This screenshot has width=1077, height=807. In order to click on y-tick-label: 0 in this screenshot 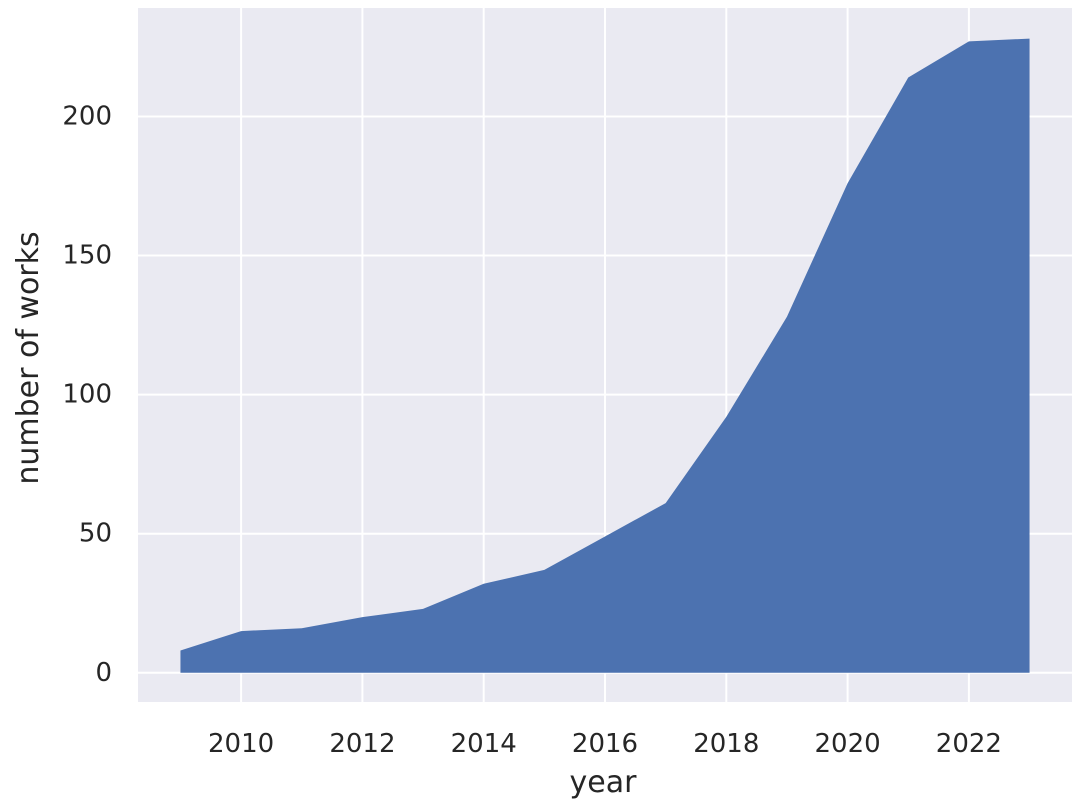, I will do `click(103, 673)`.